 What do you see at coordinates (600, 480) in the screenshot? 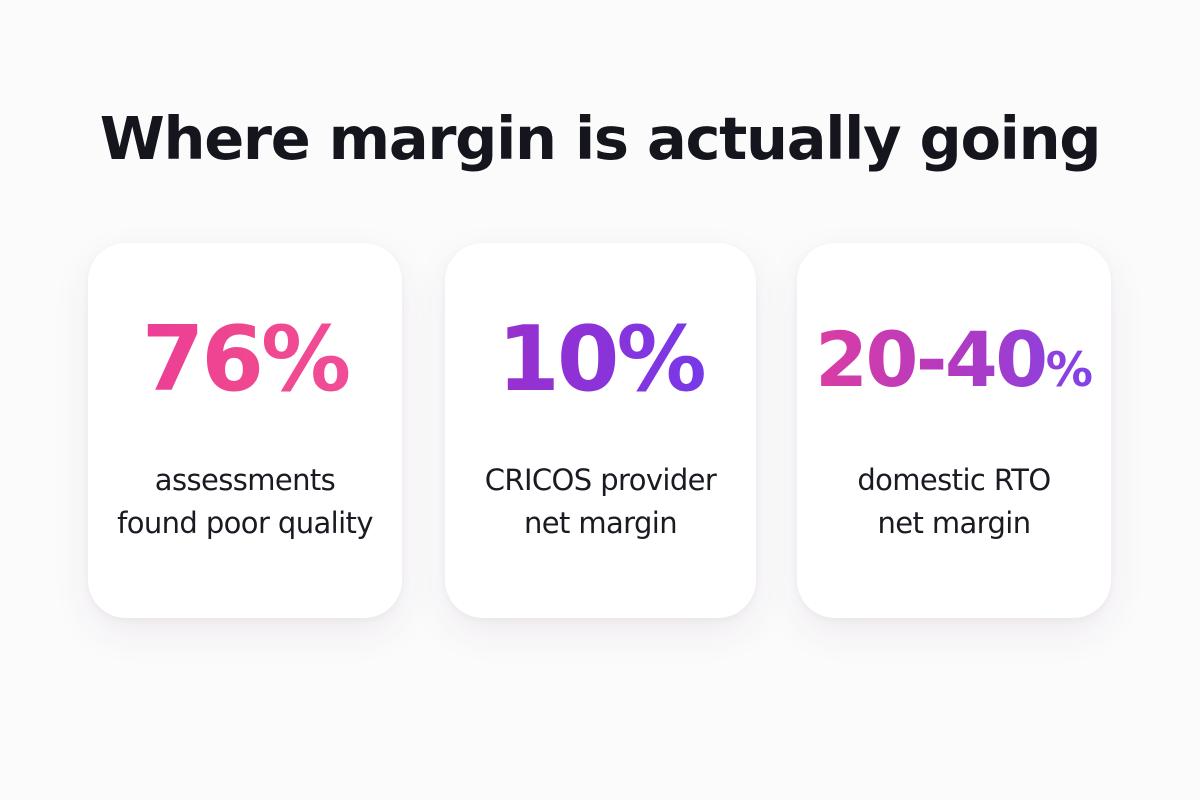
I see `stat-caption-line: CRICOS provider` at bounding box center [600, 480].